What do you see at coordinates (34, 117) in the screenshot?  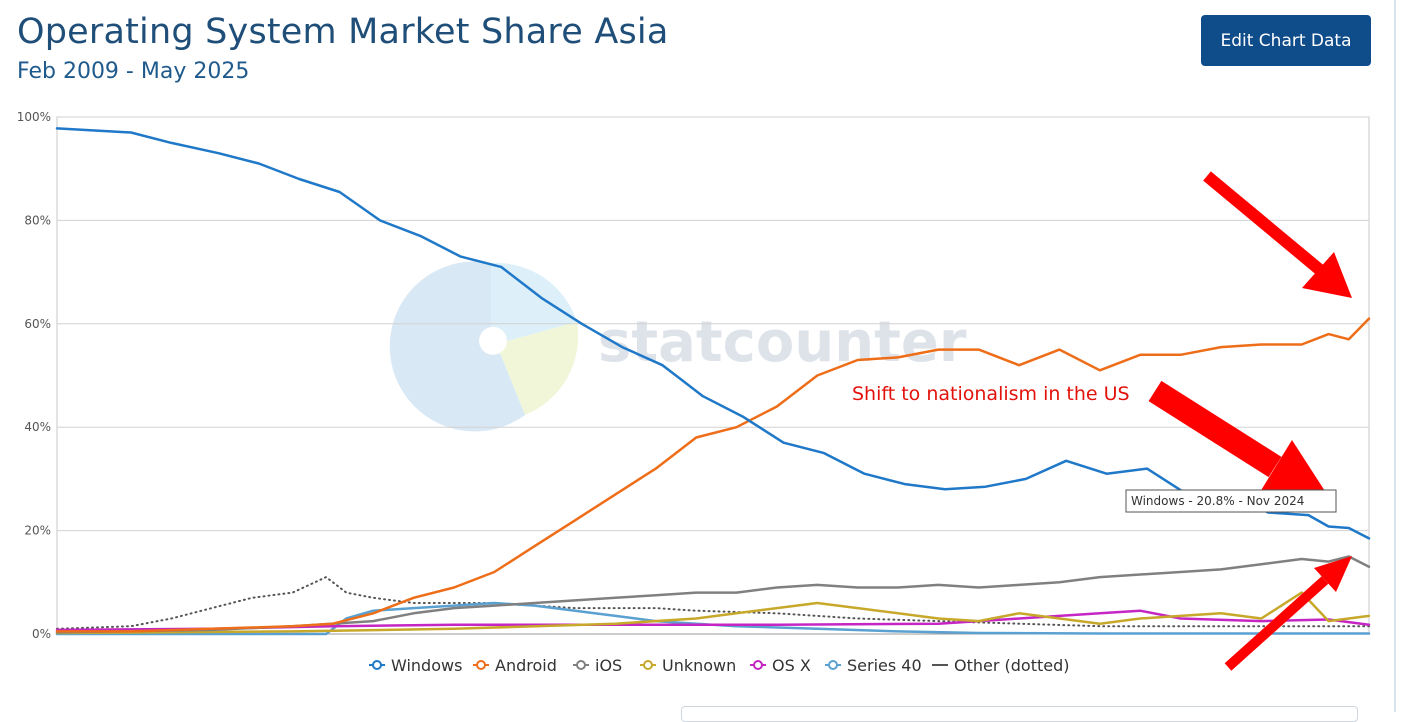 I see `y-tick-label: 100%` at bounding box center [34, 117].